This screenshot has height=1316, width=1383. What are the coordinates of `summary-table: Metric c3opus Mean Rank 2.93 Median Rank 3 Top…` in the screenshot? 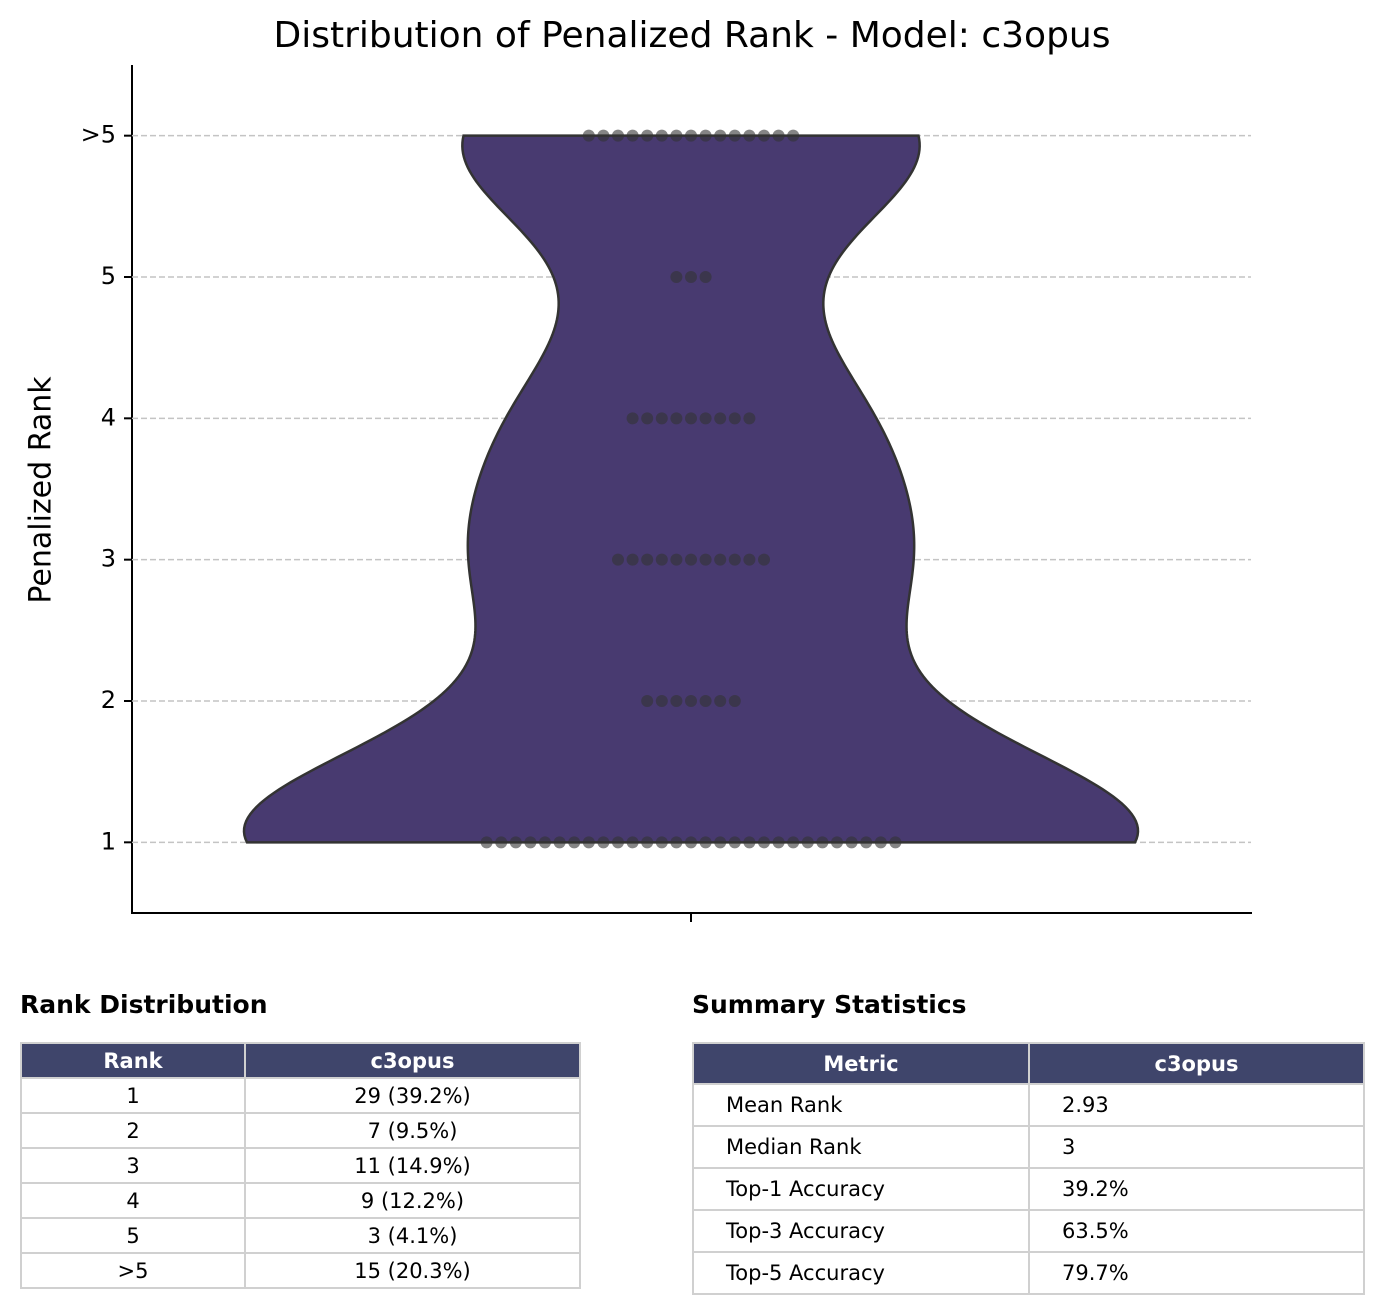 It's located at (1028, 1168).